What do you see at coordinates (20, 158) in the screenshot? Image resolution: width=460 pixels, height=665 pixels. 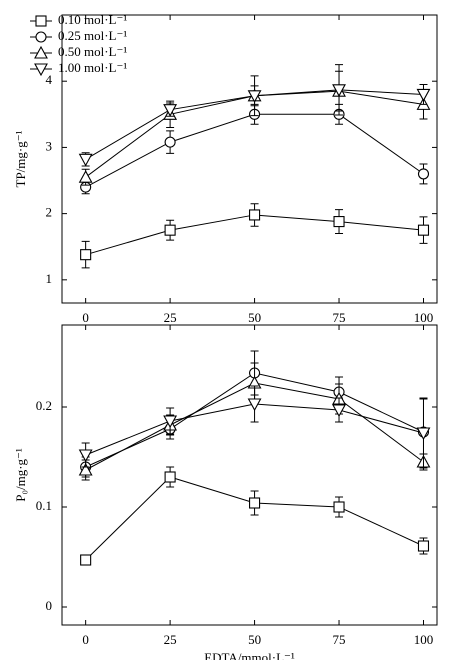 I see `y-axis-label: TP/mg·g⁻¹` at bounding box center [20, 158].